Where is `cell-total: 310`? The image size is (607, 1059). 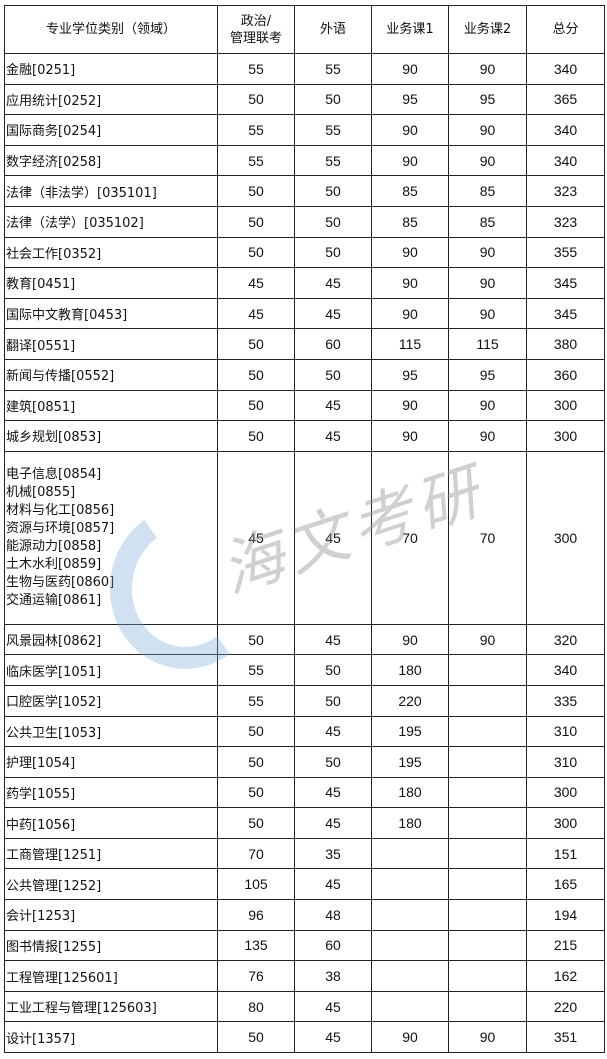 cell-total: 310 is located at coordinates (565, 762).